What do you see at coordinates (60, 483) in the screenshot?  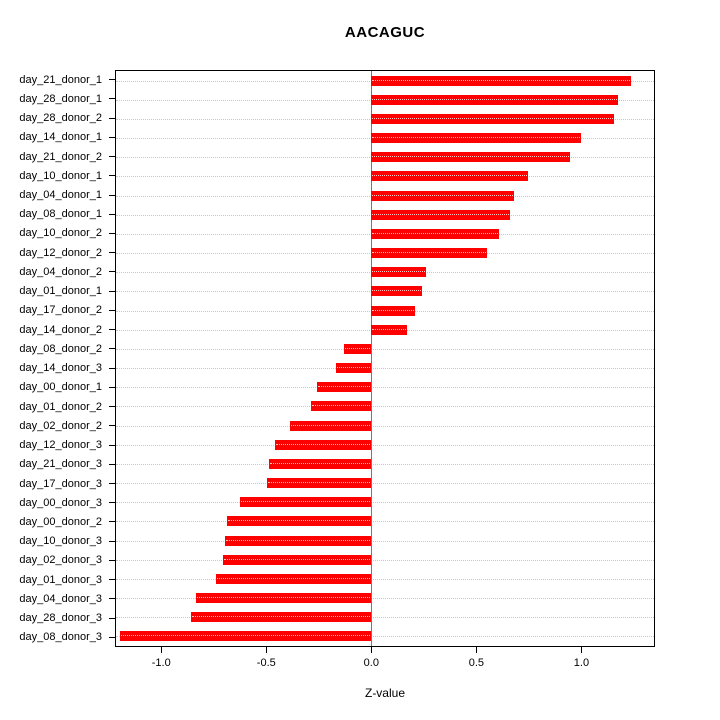 I see `y-axis-label: day_17_donor_3` at bounding box center [60, 483].